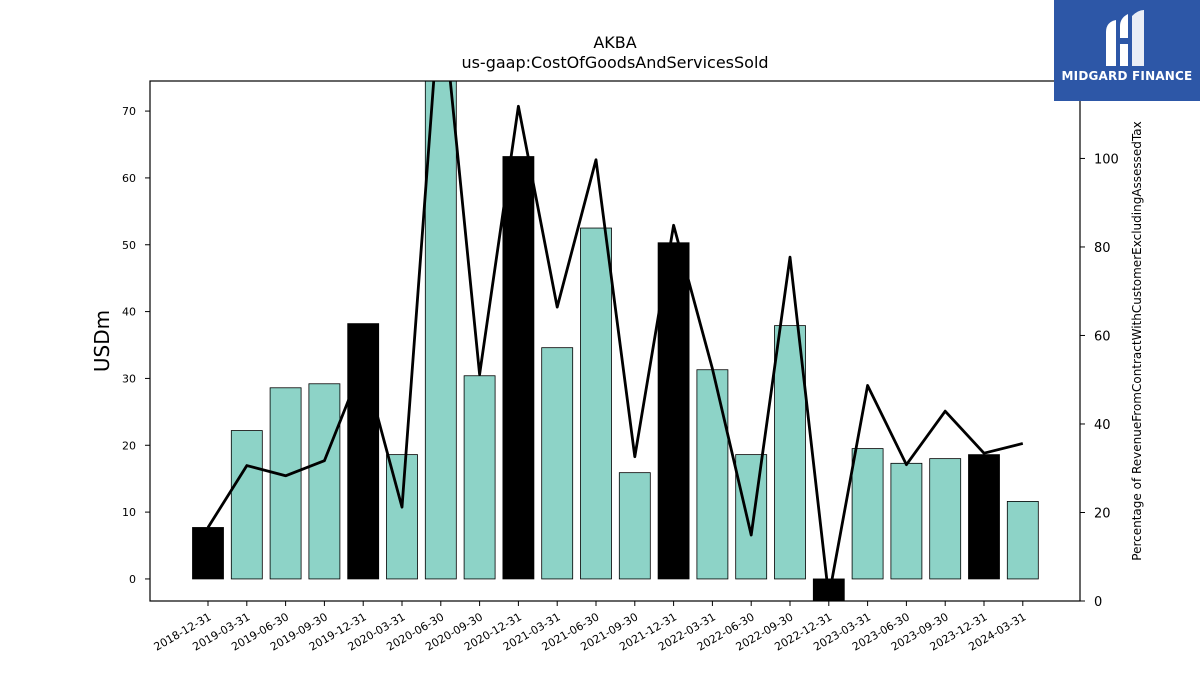 Image resolution: width=1200 pixels, height=675 pixels. I want to click on y2-tick-label: 20, so click(1102, 513).